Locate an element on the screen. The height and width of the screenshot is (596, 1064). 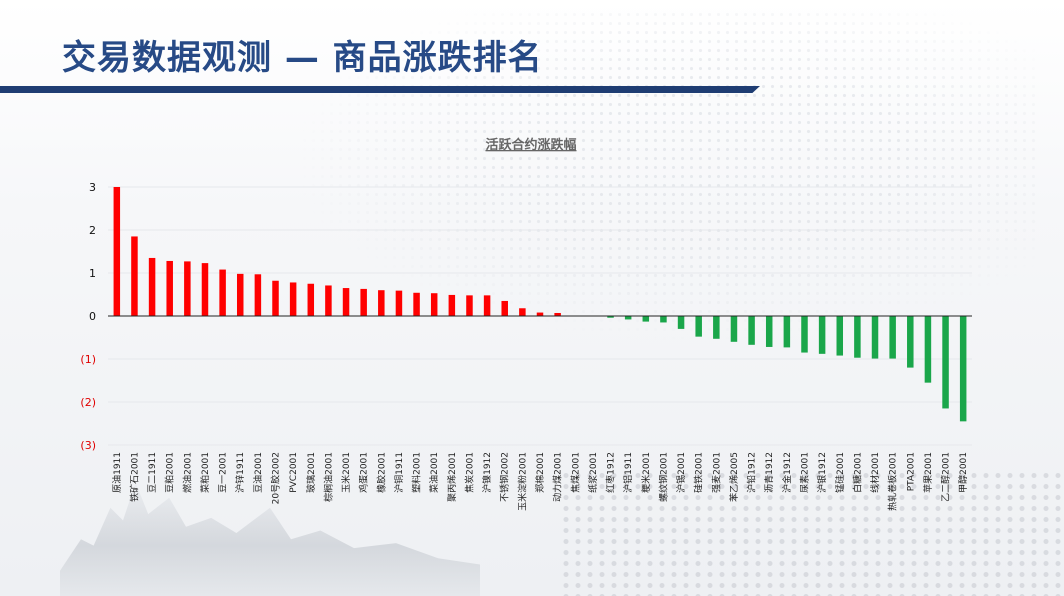
x-tick-label: 粳米2001 is located at coordinates (646, 472).